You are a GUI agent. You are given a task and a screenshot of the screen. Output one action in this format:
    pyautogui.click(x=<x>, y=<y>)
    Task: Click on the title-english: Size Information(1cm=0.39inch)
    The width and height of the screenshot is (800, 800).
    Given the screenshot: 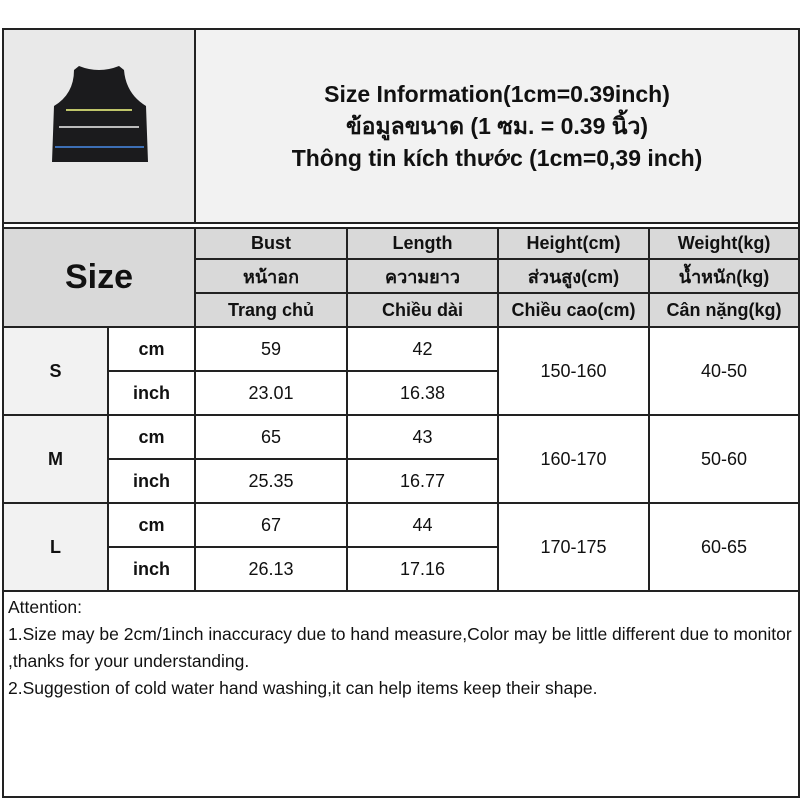 What is the action you would take?
    pyautogui.click(x=497, y=94)
    